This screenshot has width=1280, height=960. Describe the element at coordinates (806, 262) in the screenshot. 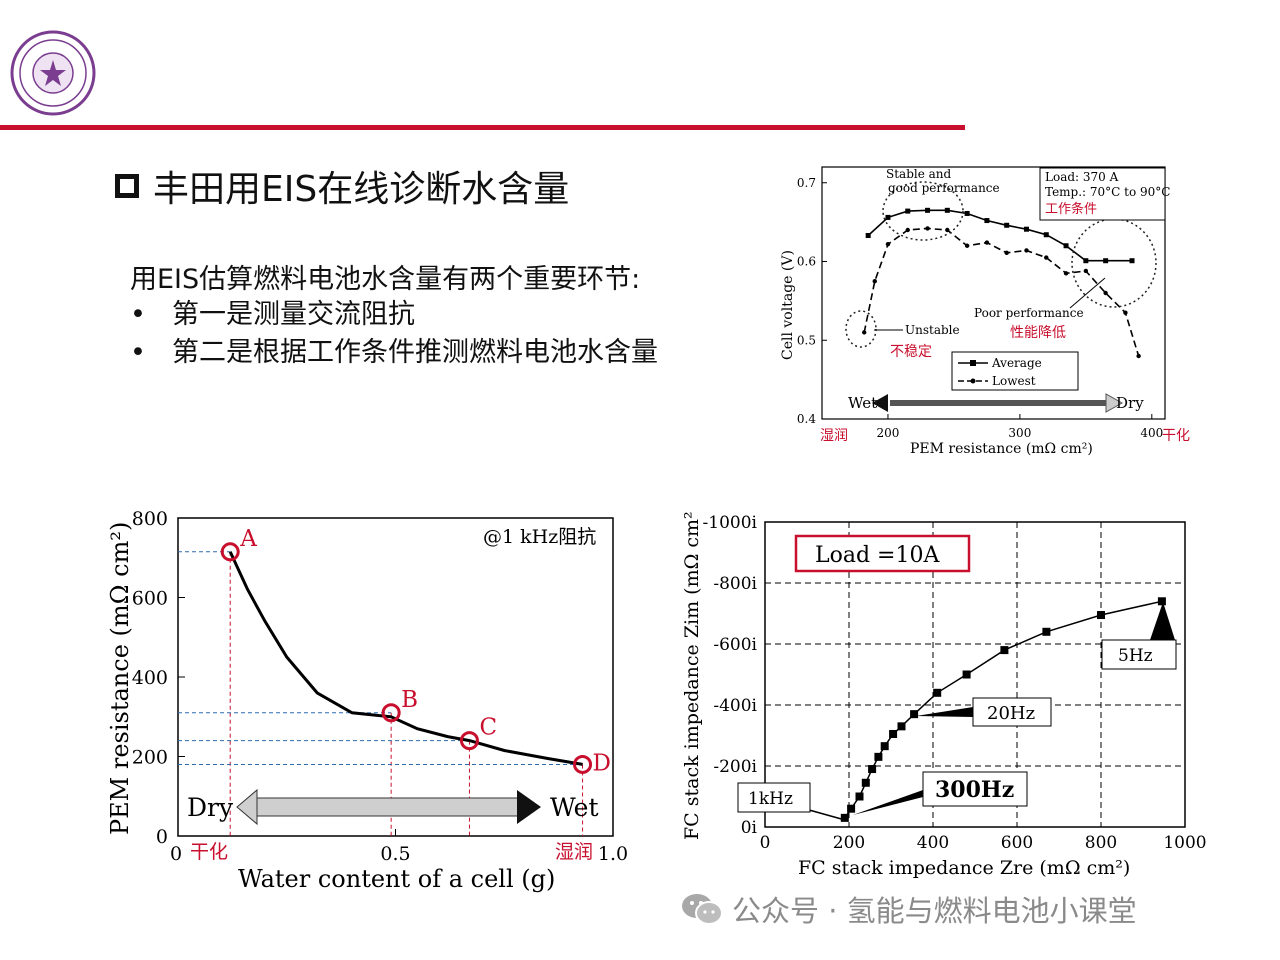

I see `y-tick-label: 0.6` at that location.